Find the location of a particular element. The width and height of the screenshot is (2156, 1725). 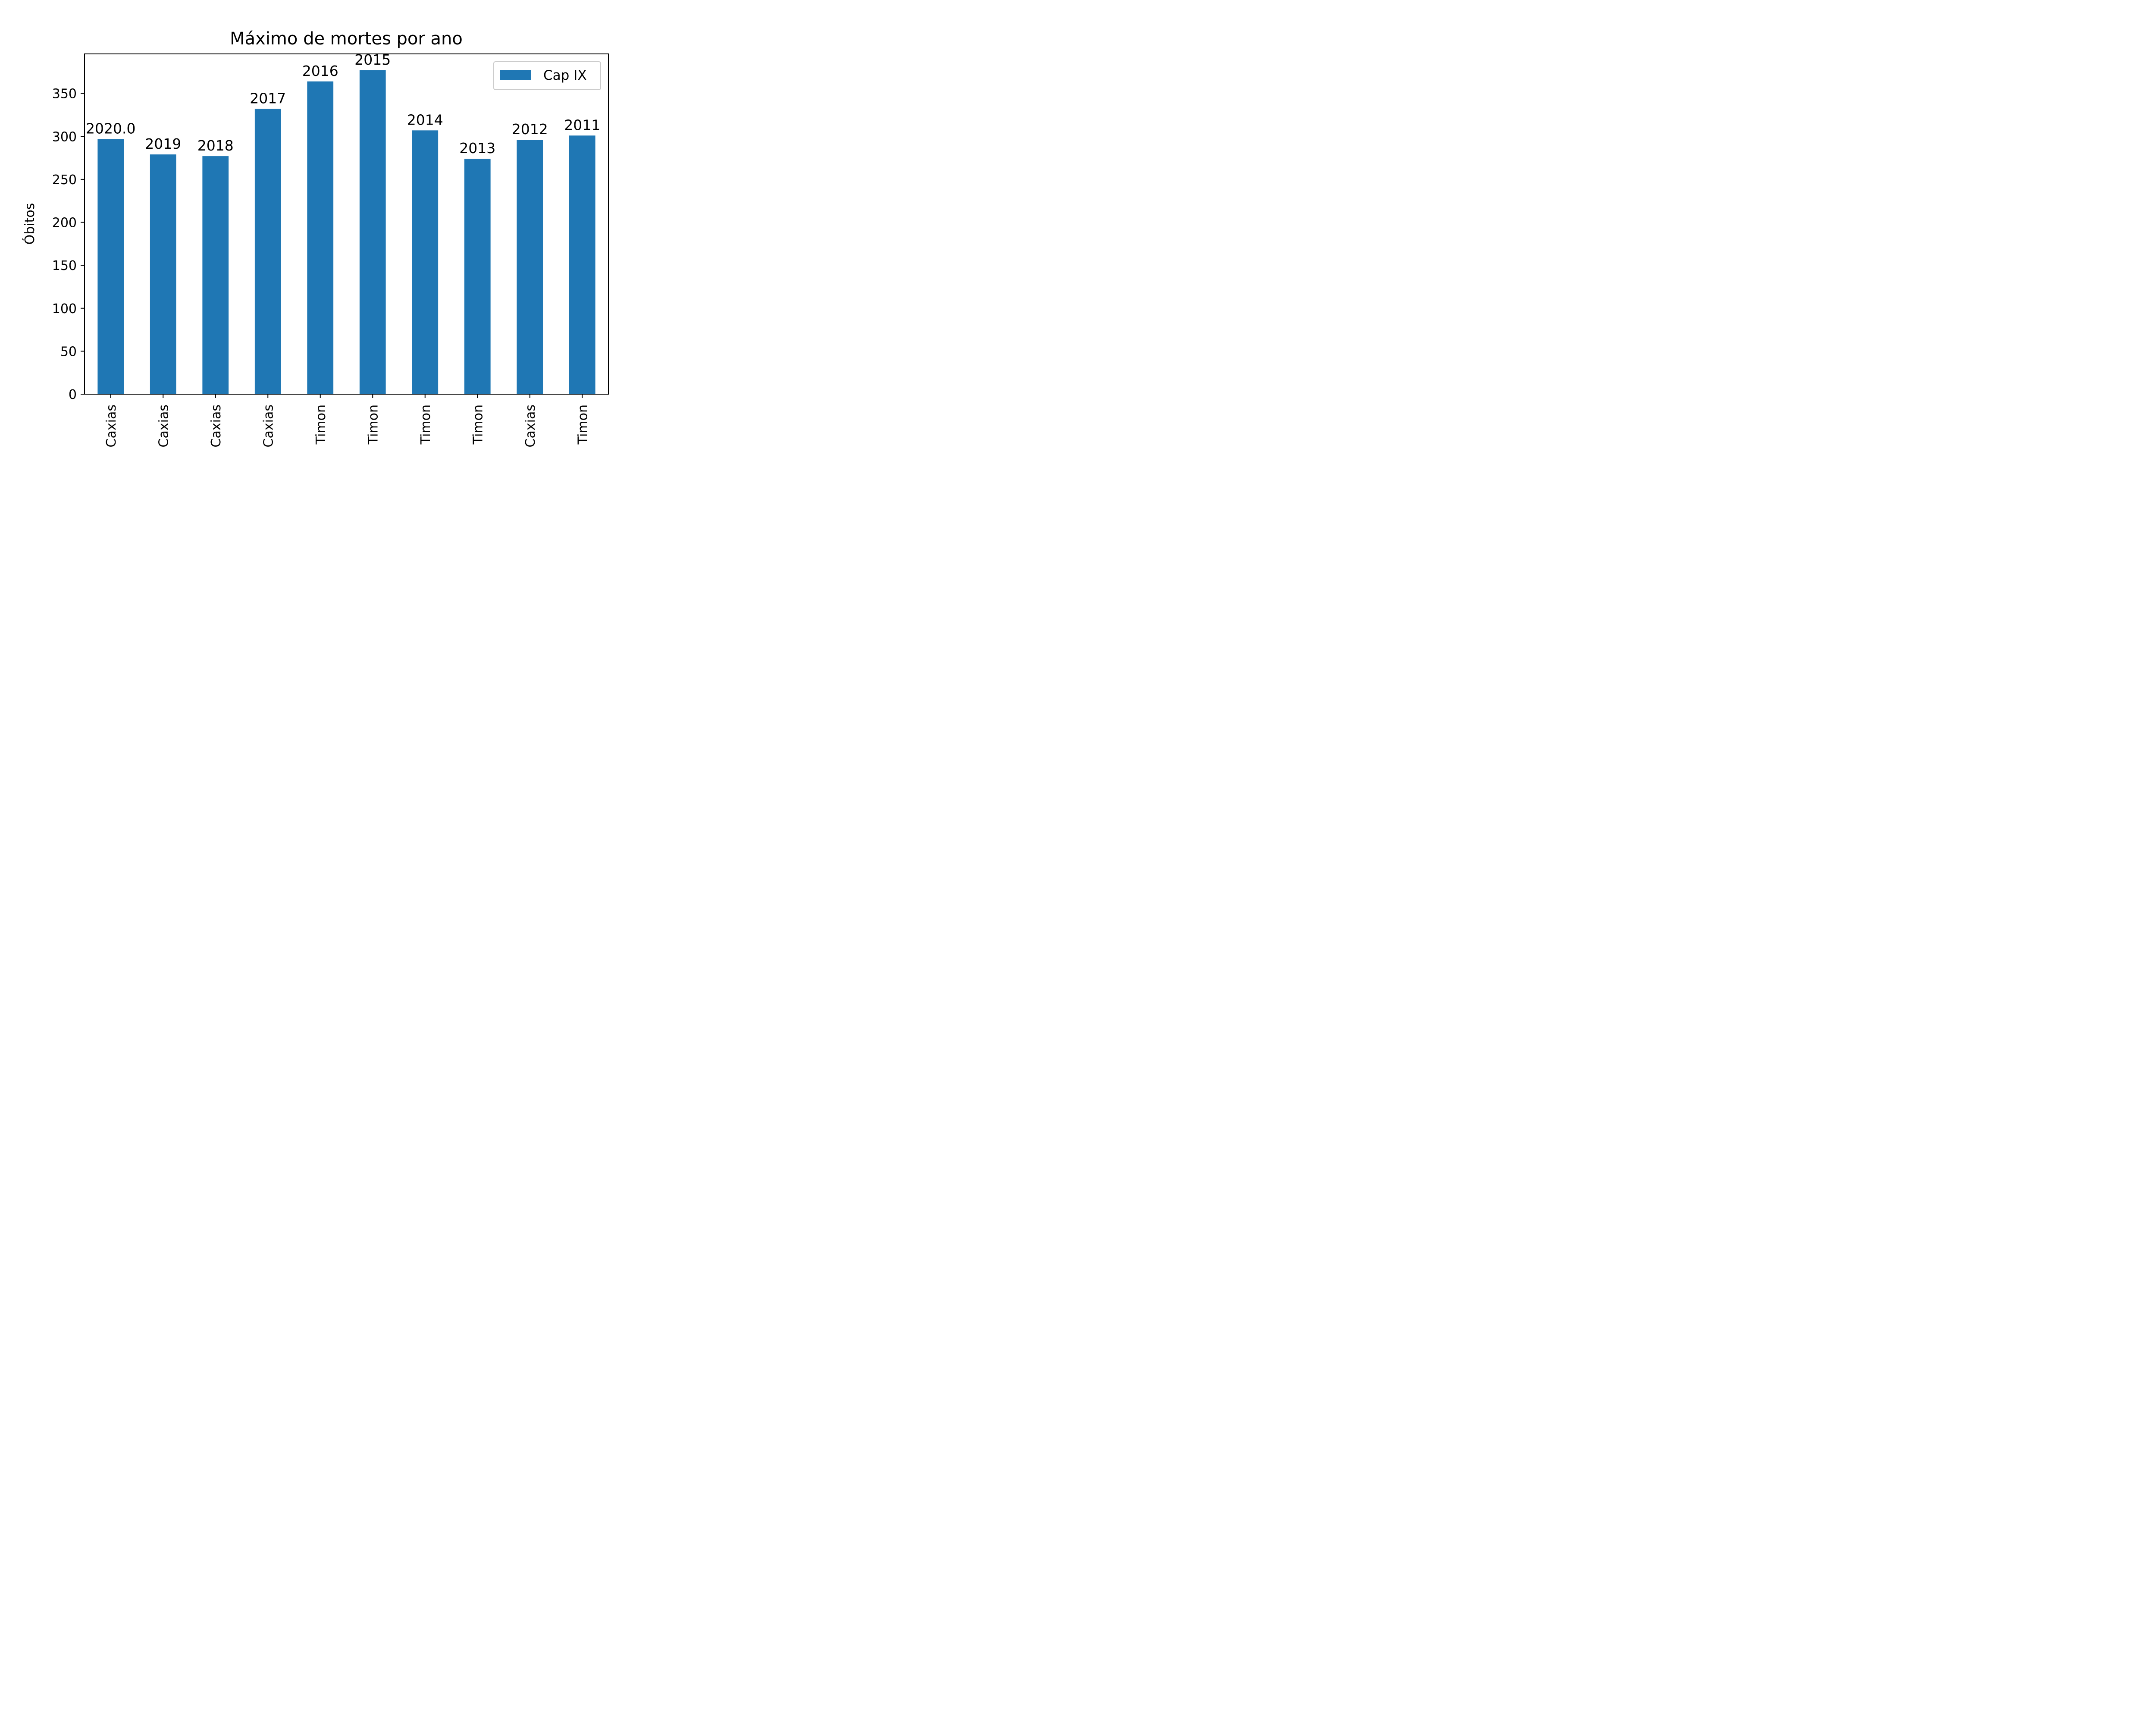

legend-box is located at coordinates (547, 75).